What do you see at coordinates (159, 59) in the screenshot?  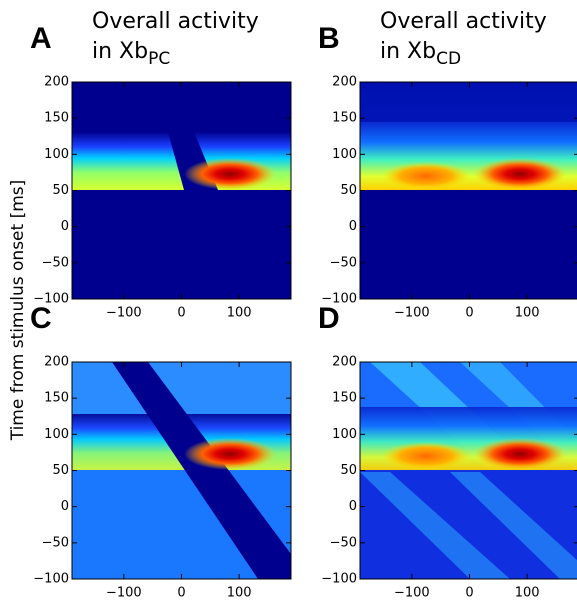 I see `panel-title-subscript: PC` at bounding box center [159, 59].